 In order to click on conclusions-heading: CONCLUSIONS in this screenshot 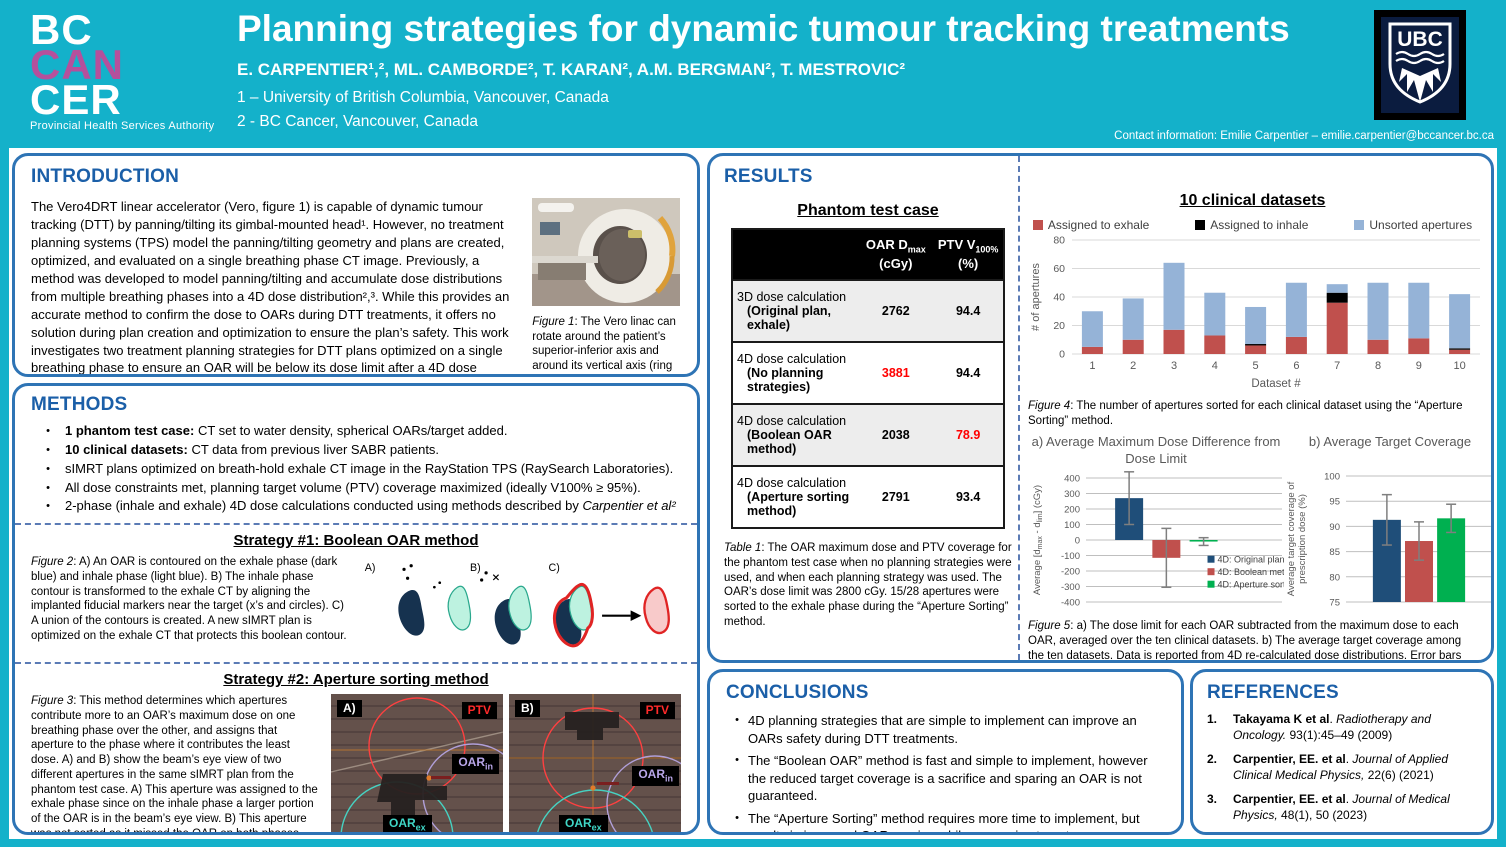, I will do `click(797, 692)`.